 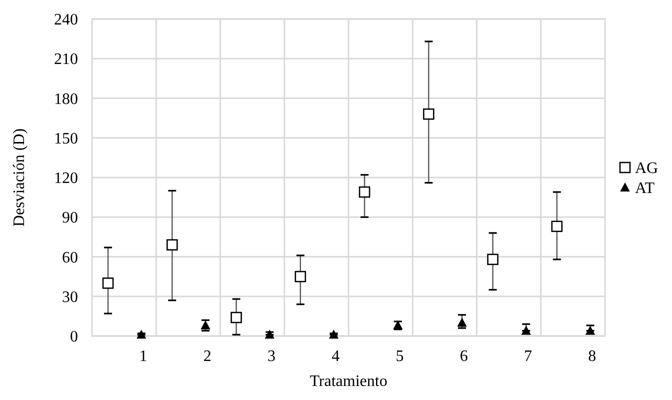 What do you see at coordinates (66, 20) in the screenshot?
I see `y-tick-label: 240` at bounding box center [66, 20].